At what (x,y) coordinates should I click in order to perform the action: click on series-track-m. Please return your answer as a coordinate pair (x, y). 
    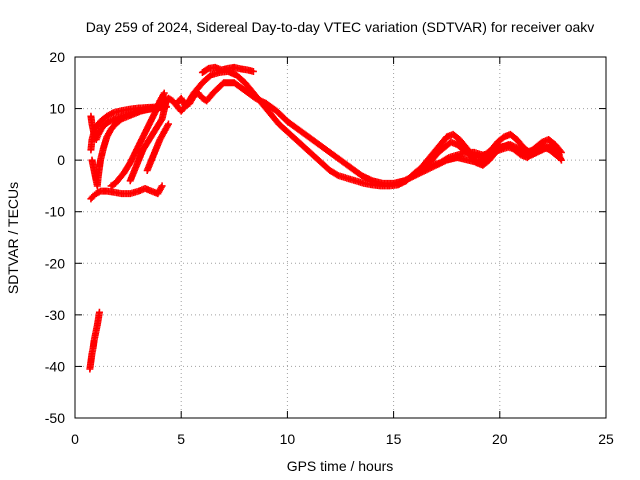
    Looking at the image, I should click on (94, 340).